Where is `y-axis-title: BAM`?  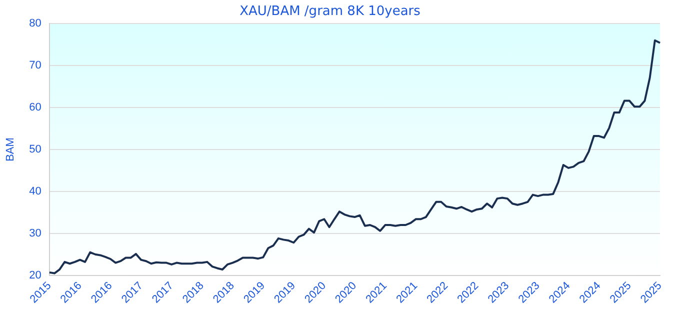
y-axis-title: BAM is located at coordinates (10, 150).